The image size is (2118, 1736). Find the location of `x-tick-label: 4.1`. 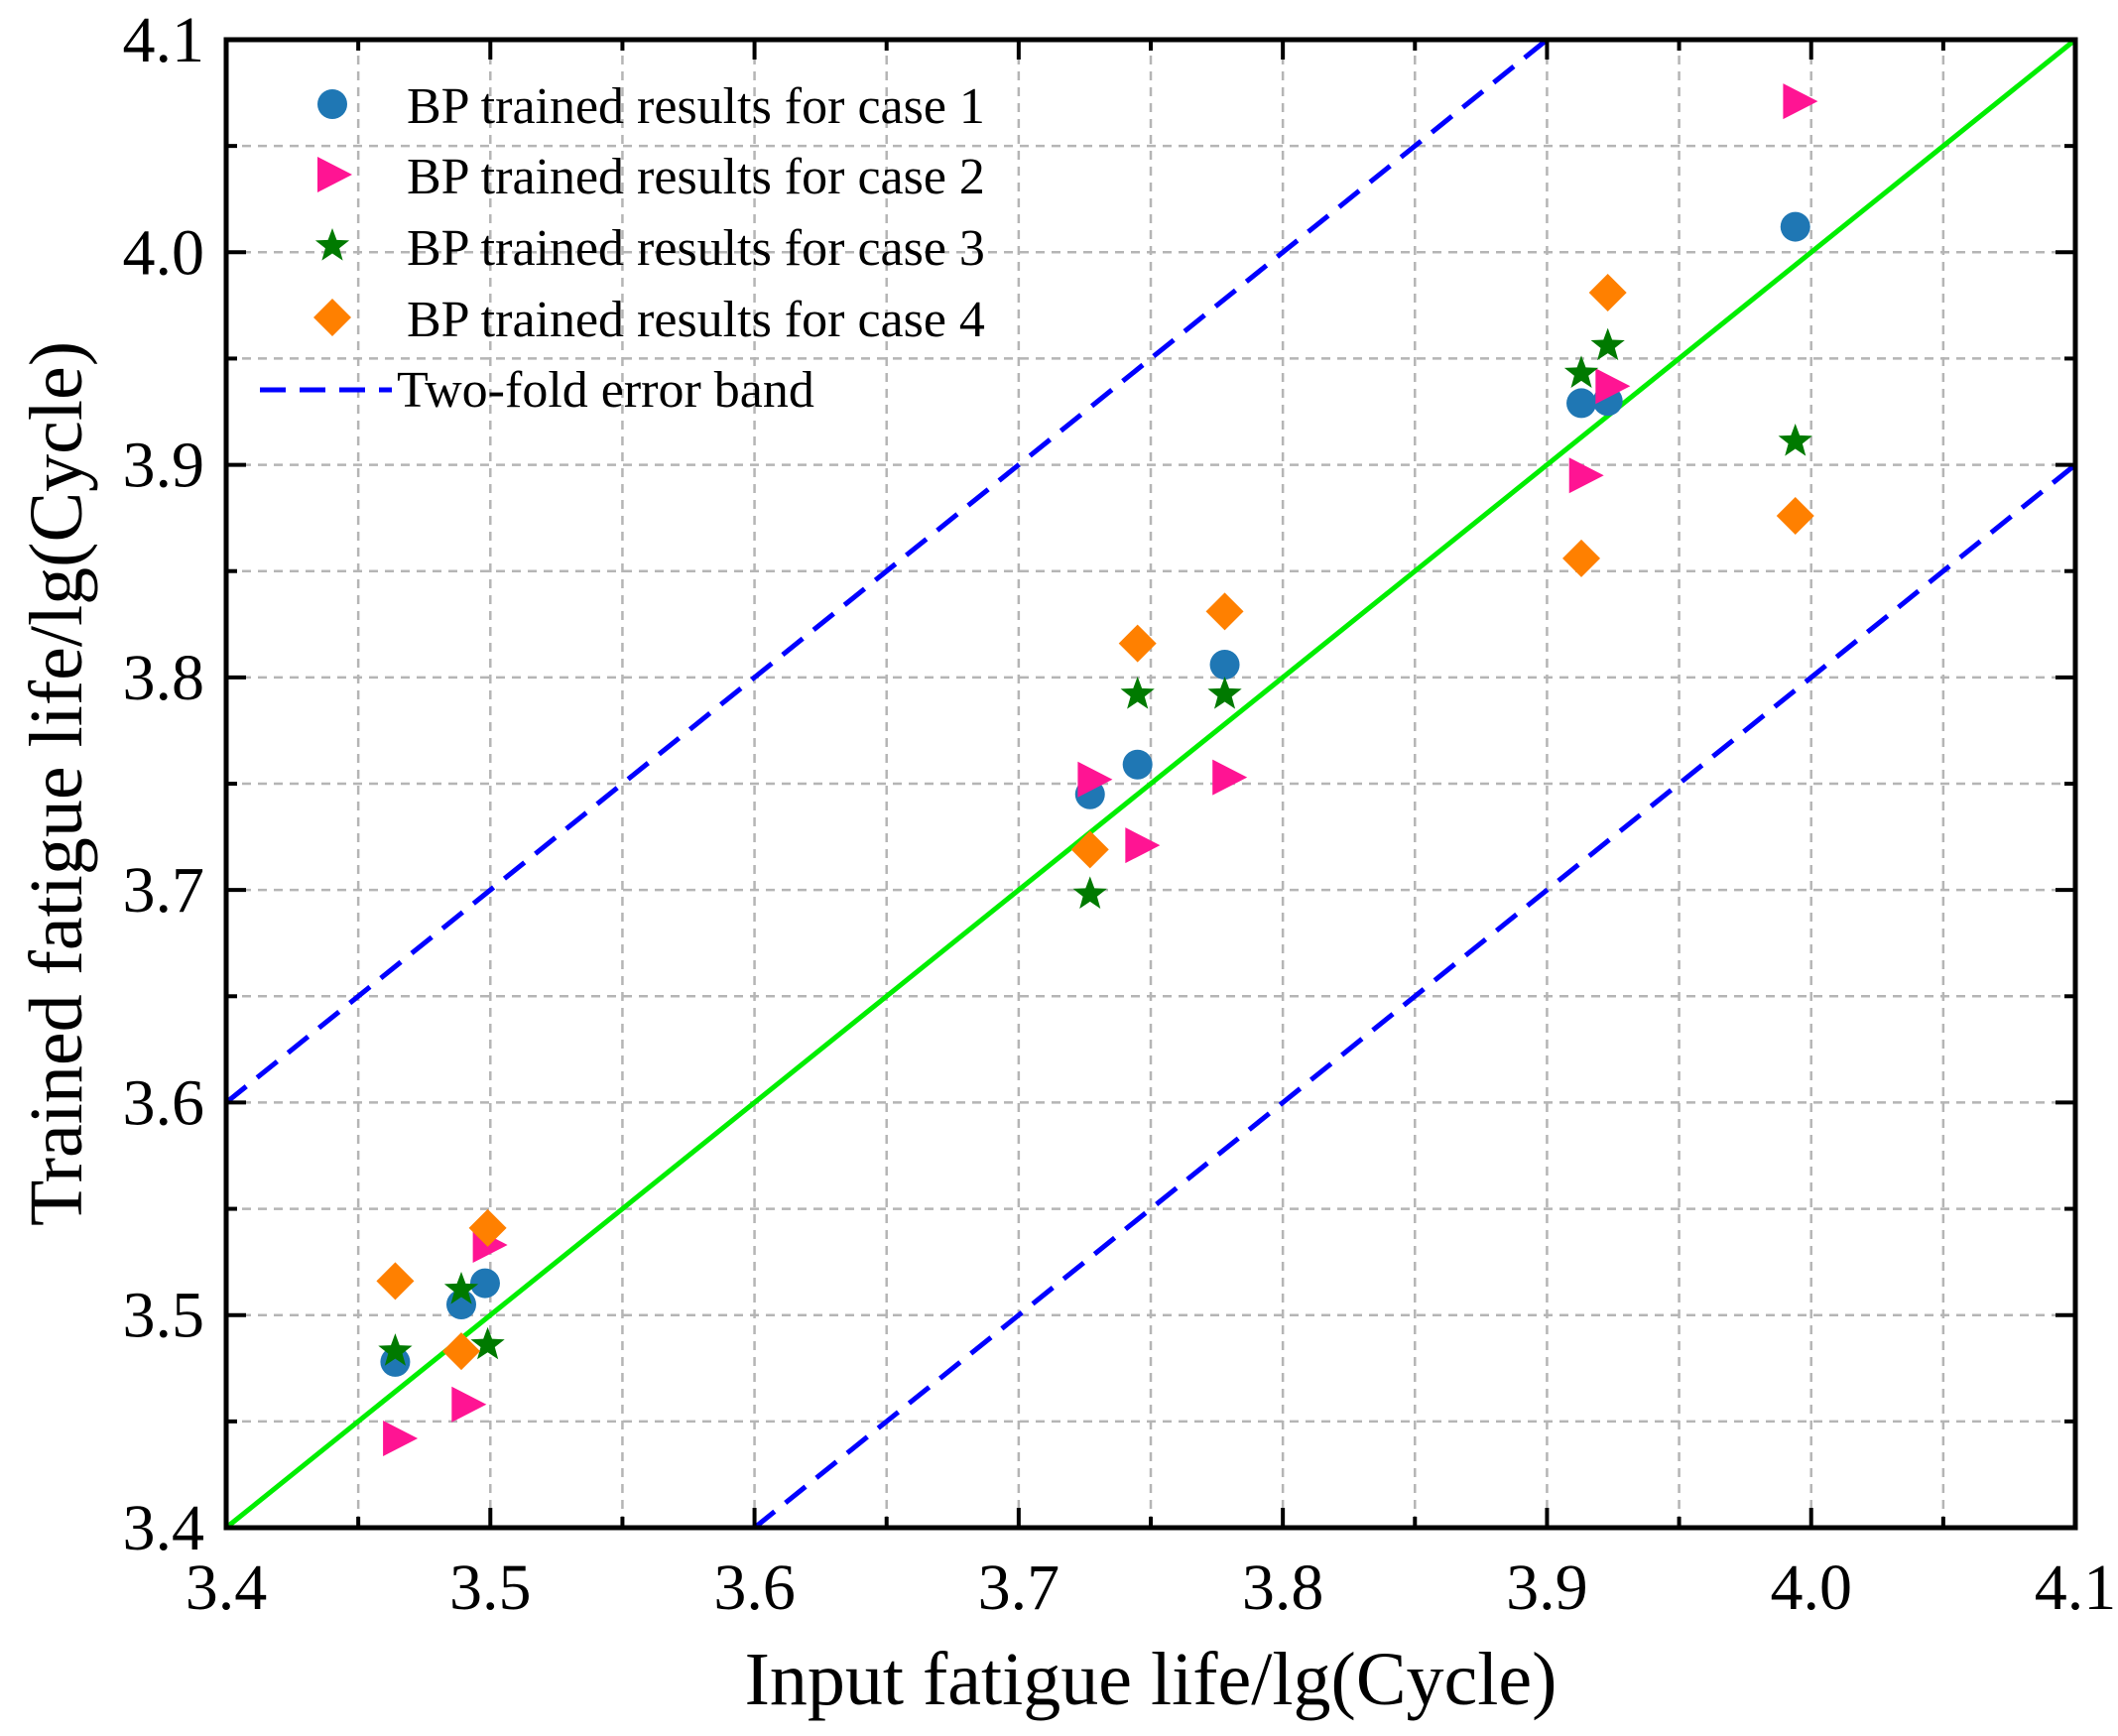

x-tick-label: 4.1 is located at coordinates (2076, 1587).